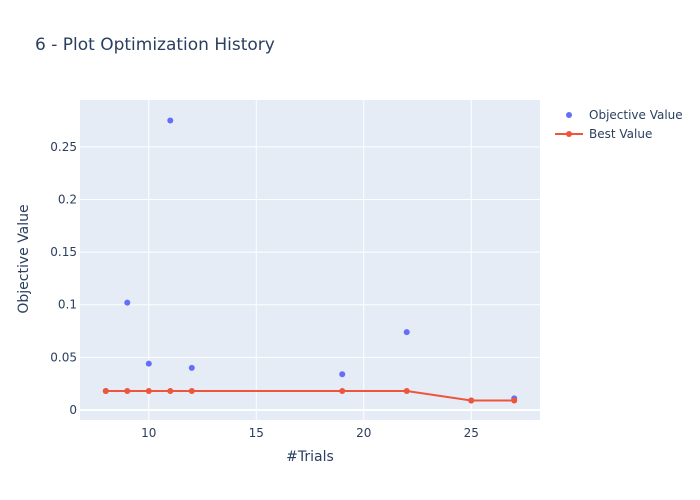 This screenshot has height=500, width=700. I want to click on y-axis-title: Objective Value, so click(24, 258).